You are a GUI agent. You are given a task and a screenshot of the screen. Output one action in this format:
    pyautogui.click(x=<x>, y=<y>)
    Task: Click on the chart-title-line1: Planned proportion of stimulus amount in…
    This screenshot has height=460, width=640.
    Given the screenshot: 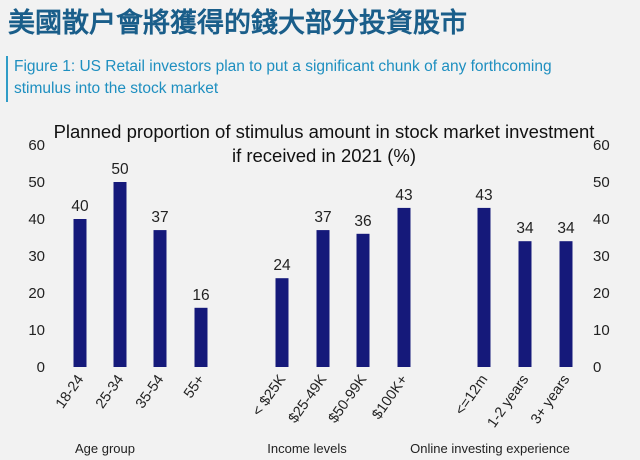 What is the action you would take?
    pyautogui.click(x=324, y=131)
    